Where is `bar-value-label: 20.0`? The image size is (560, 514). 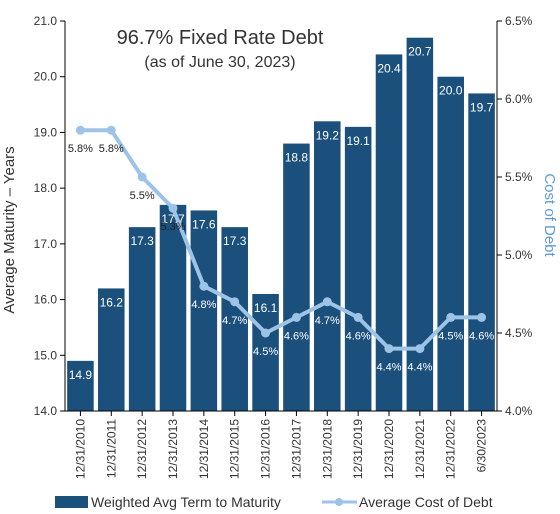
bar-value-label: 20.0 is located at coordinates (451, 91).